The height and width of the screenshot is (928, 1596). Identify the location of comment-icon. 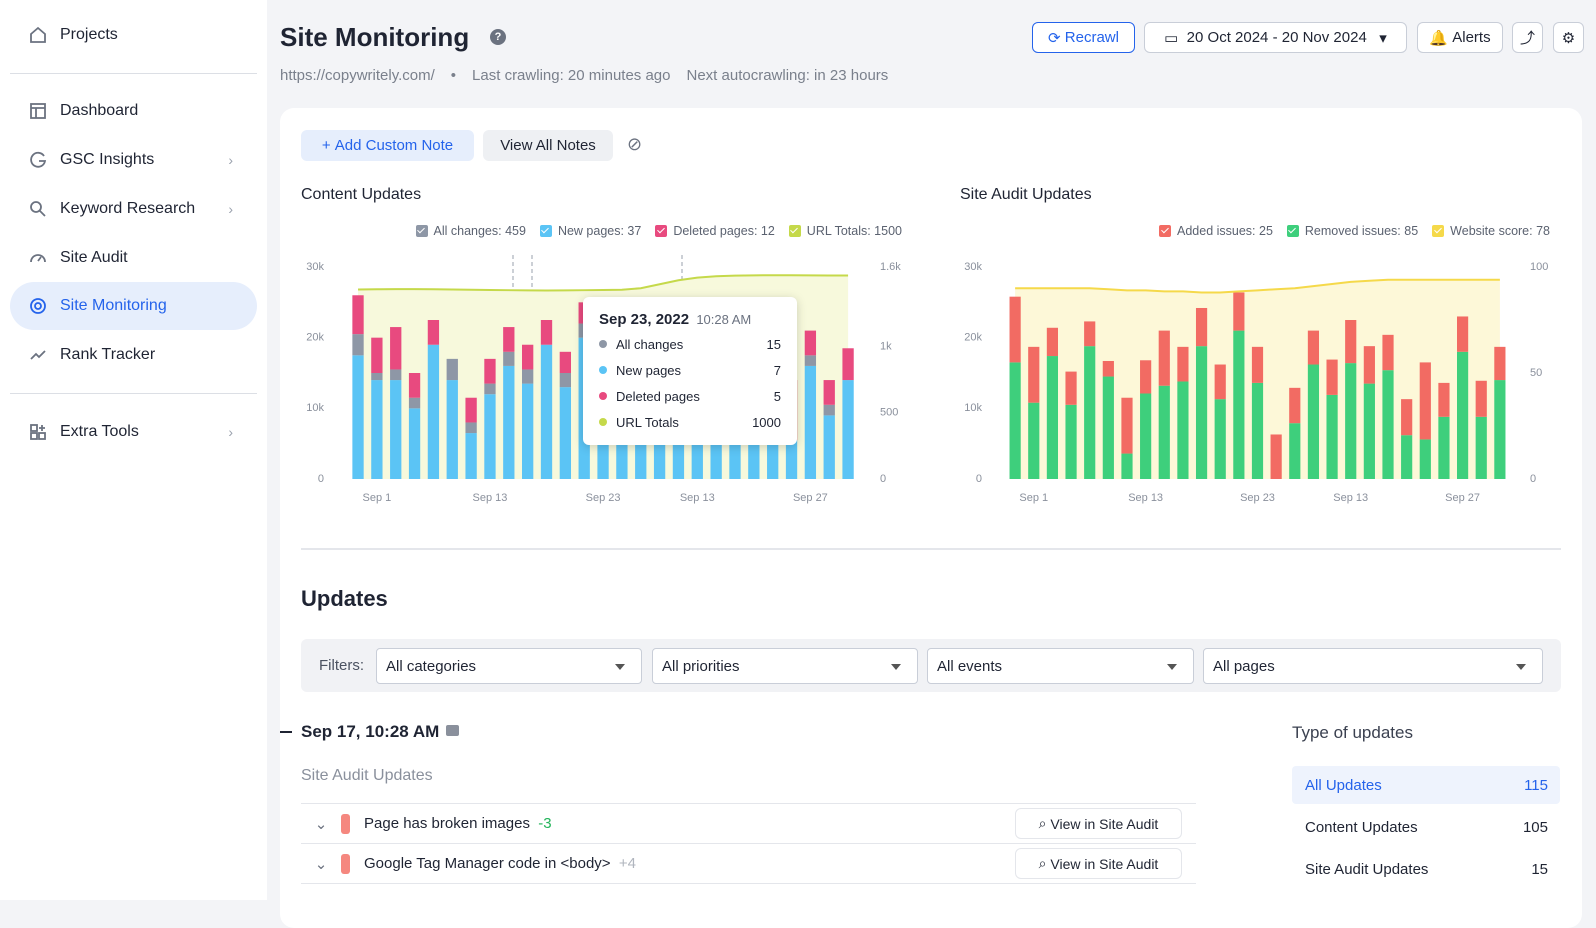
(452, 730).